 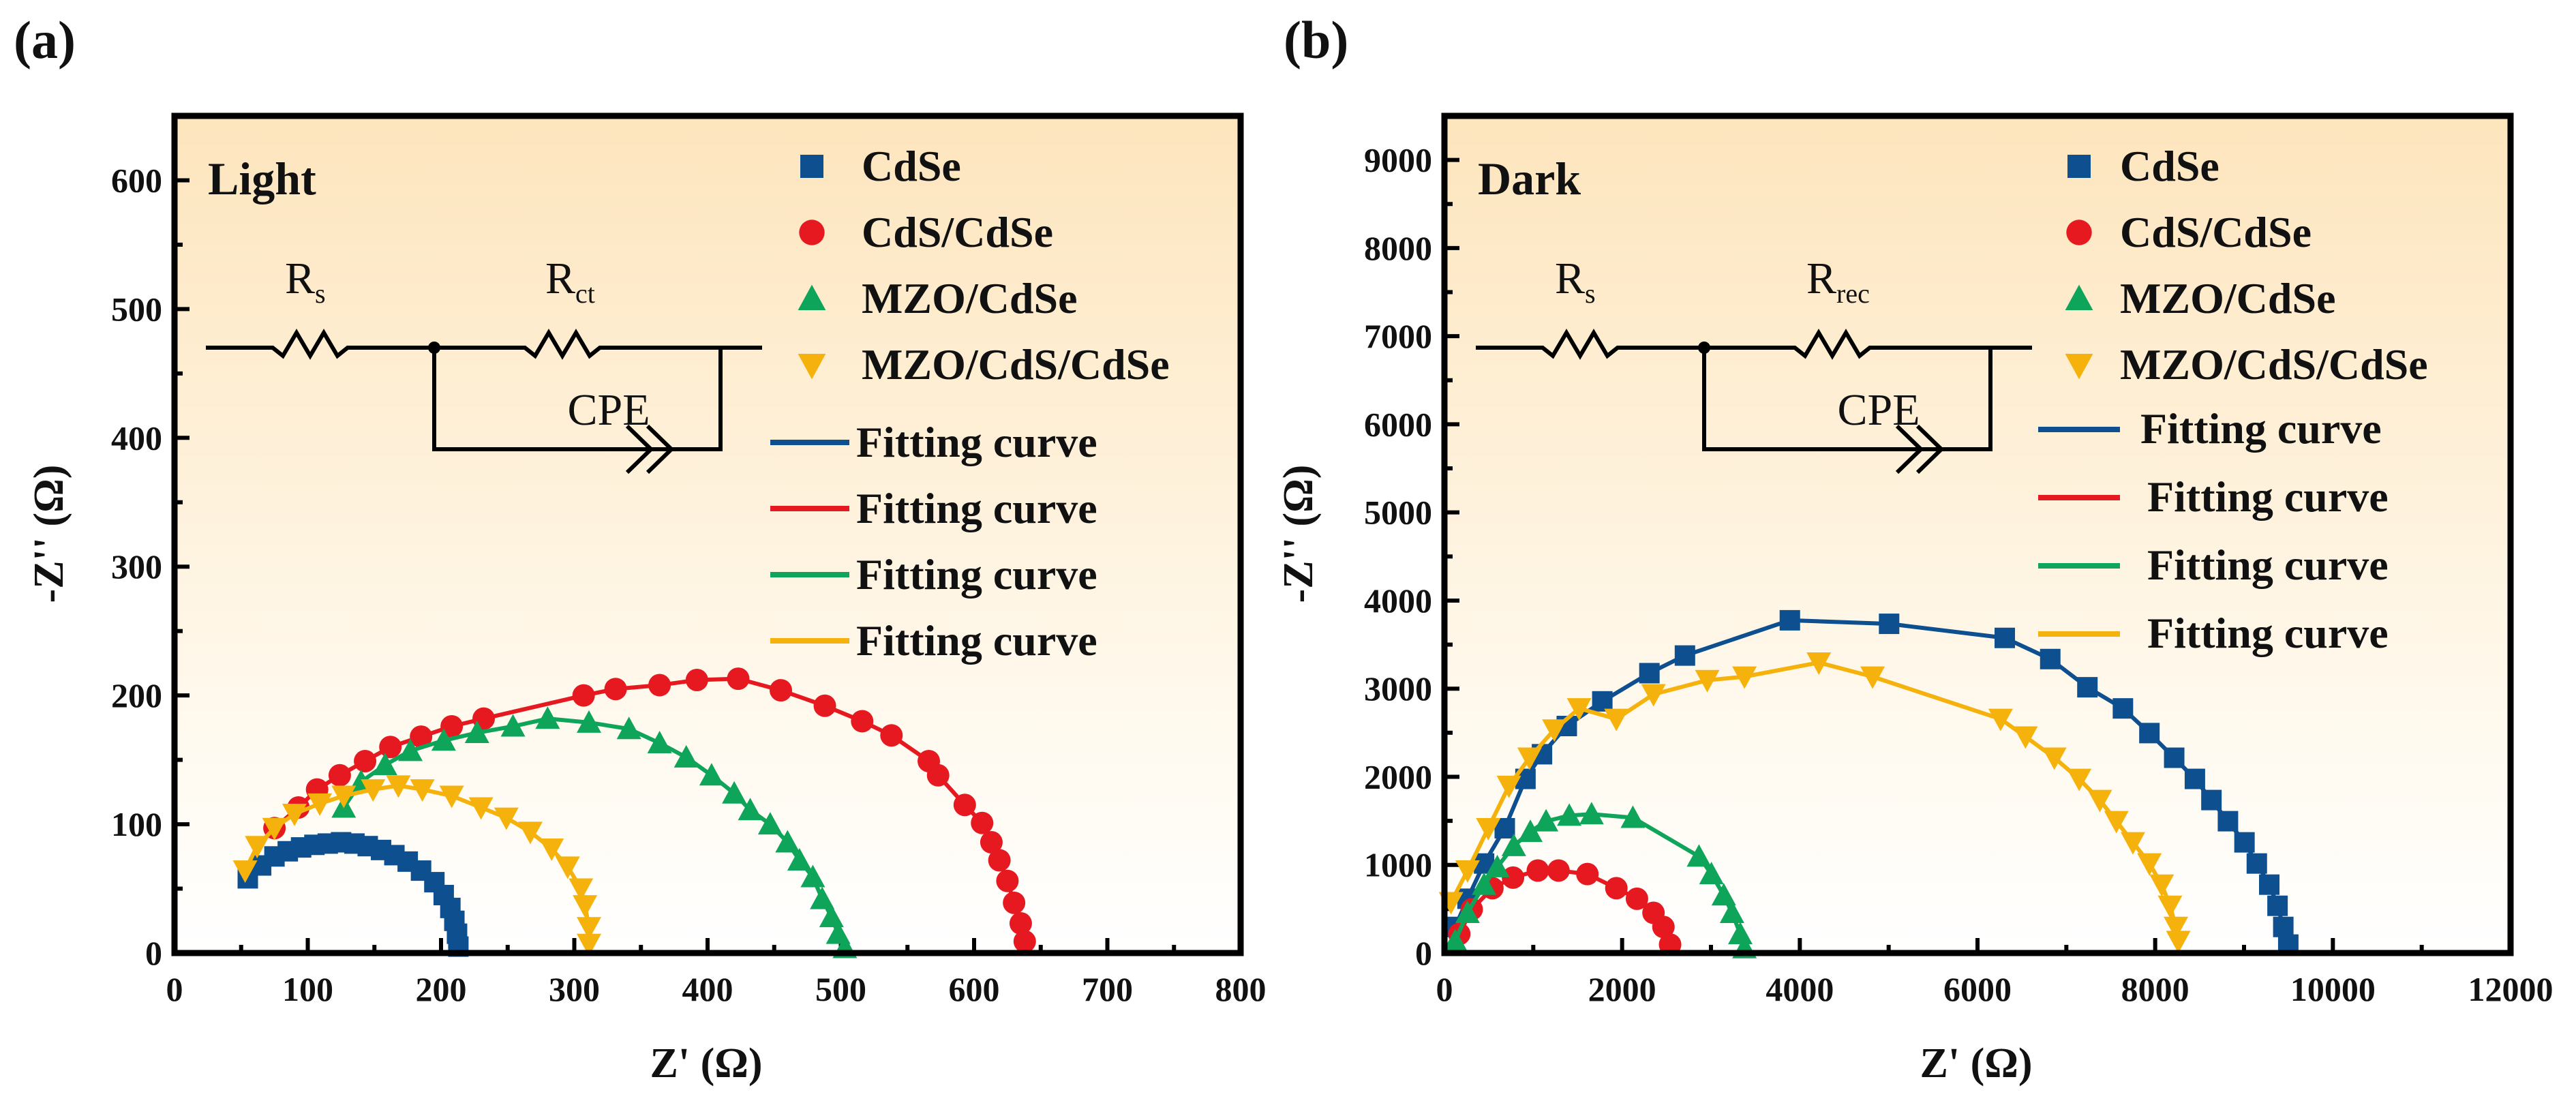 What do you see at coordinates (1398, 513) in the screenshot?
I see `y-tick-label: 5000` at bounding box center [1398, 513].